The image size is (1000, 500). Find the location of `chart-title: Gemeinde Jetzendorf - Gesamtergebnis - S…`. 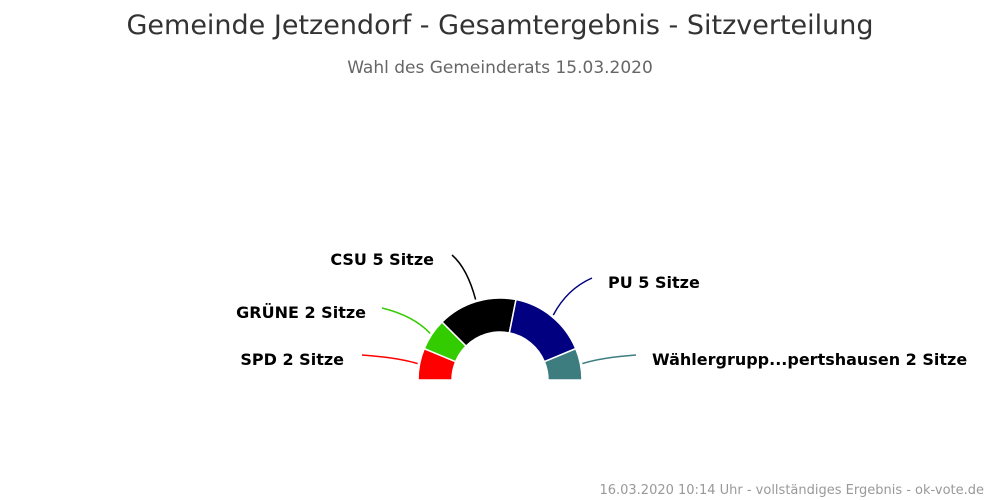

chart-title: Gemeinde Jetzendorf - Gesamtergebnis - S… is located at coordinates (500, 25).